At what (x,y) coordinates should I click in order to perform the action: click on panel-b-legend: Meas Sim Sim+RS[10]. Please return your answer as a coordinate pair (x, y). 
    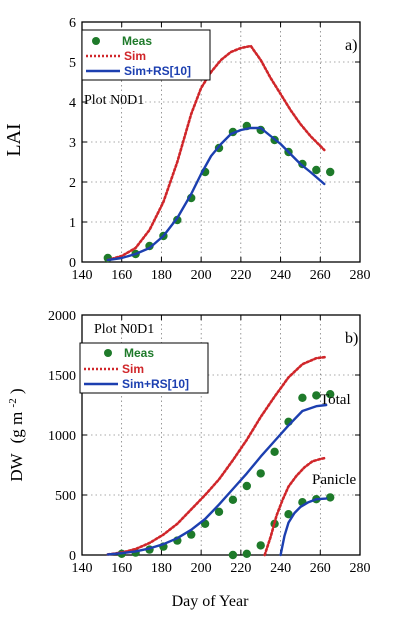
    Looking at the image, I should click on (144, 368).